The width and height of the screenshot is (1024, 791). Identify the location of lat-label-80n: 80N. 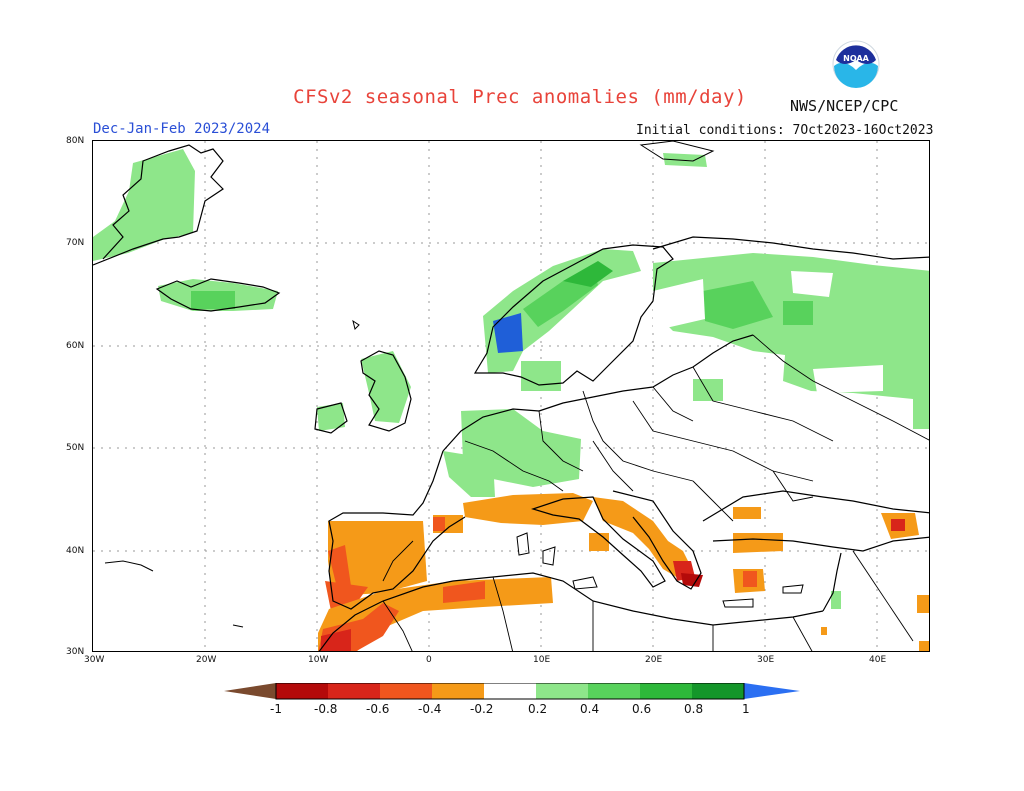
(75, 141).